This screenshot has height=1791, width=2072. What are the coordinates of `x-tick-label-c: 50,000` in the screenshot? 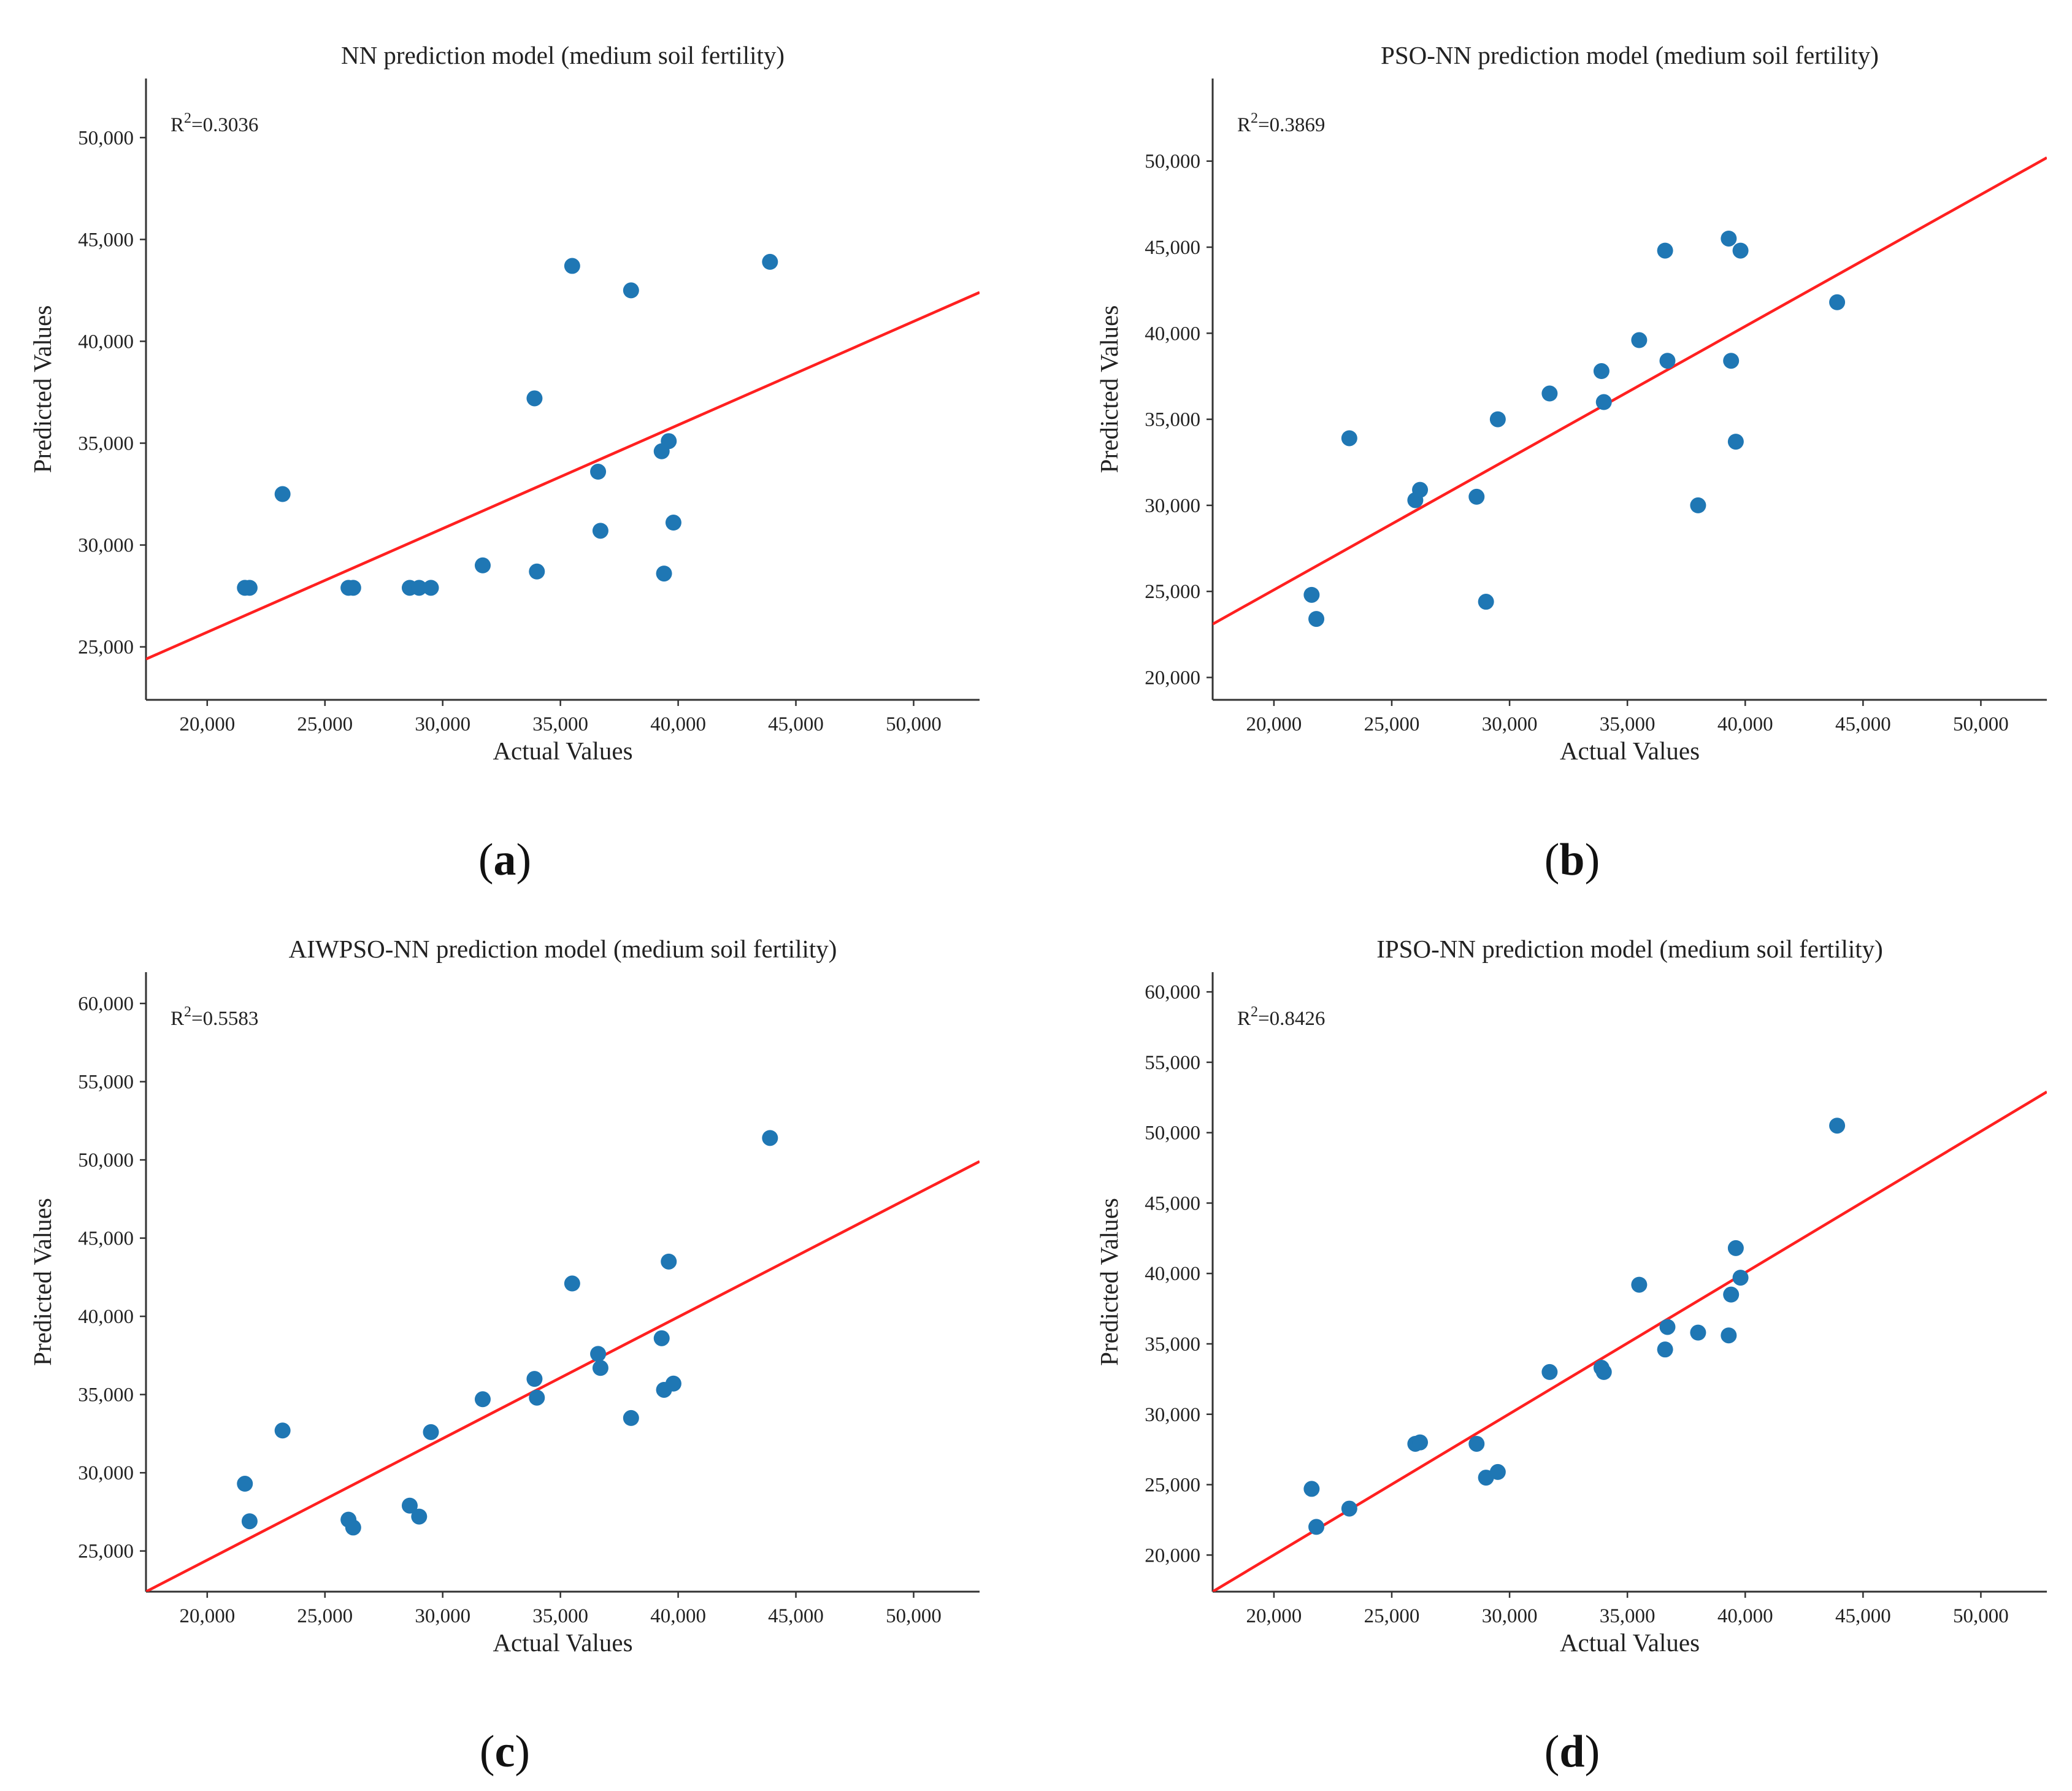 It's located at (914, 1616).